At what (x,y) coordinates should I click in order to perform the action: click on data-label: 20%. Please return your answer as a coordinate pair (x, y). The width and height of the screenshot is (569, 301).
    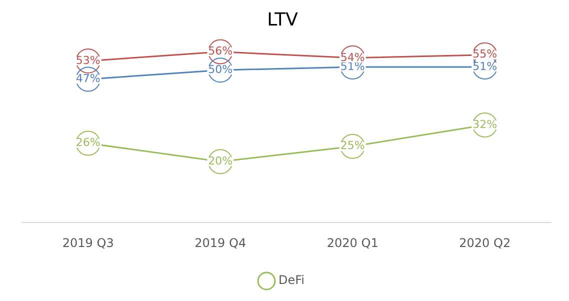
    Looking at the image, I should click on (220, 161).